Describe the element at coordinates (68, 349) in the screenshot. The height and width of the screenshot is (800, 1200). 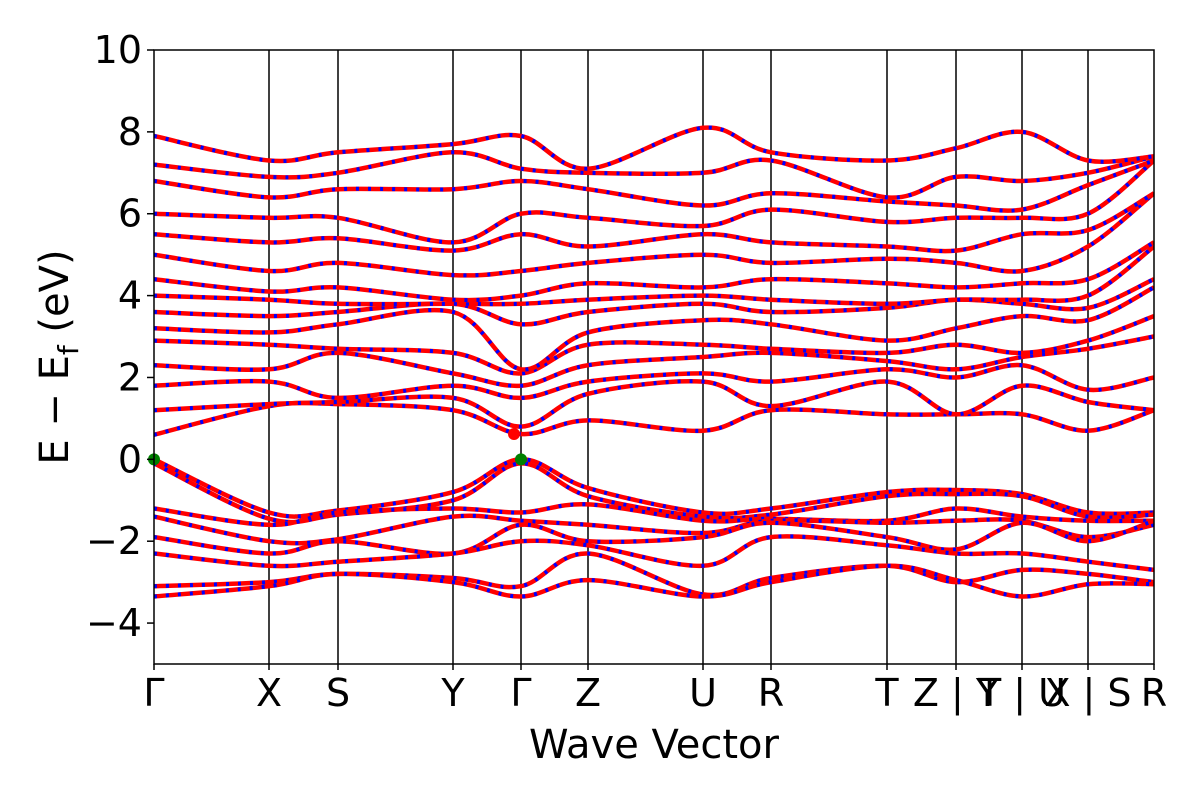
I see `y-axis-label-subscript: f` at that location.